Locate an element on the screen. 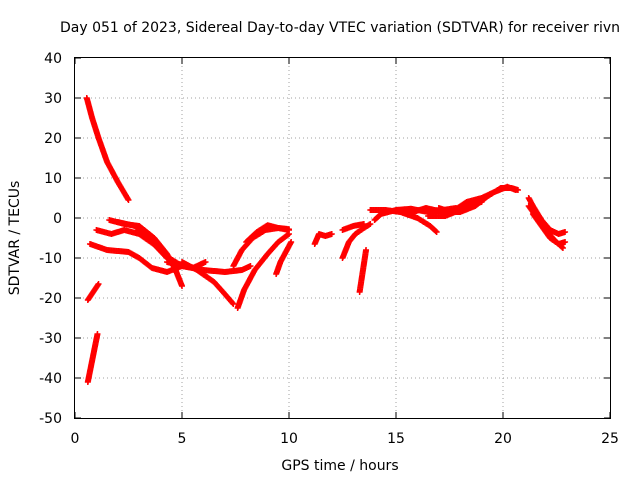 The height and width of the screenshot is (480, 640). series-arc12 is located at coordinates (267, 233).